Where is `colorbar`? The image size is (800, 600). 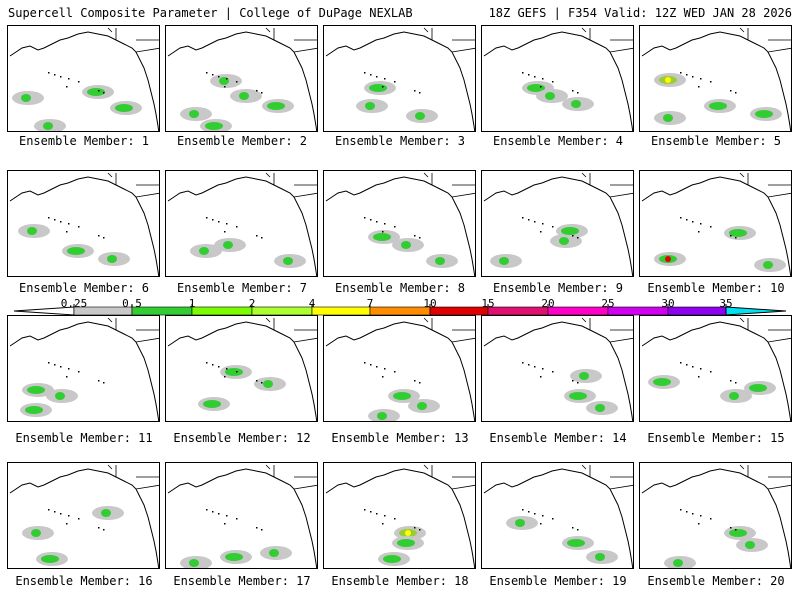
colorbar is located at coordinates (400, 310).